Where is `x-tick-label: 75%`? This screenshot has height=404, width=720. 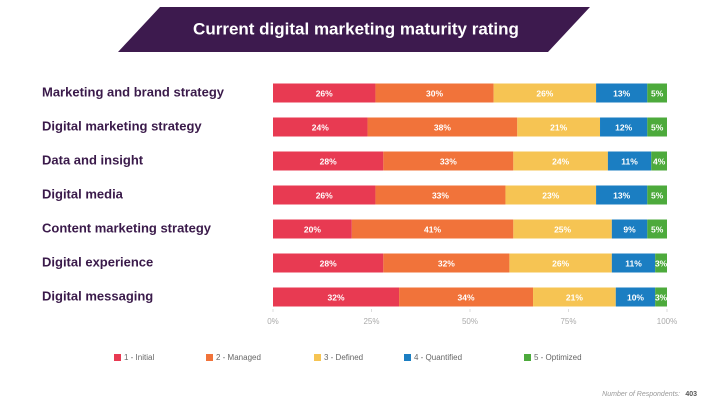
x-tick-label: 75% is located at coordinates (568, 321).